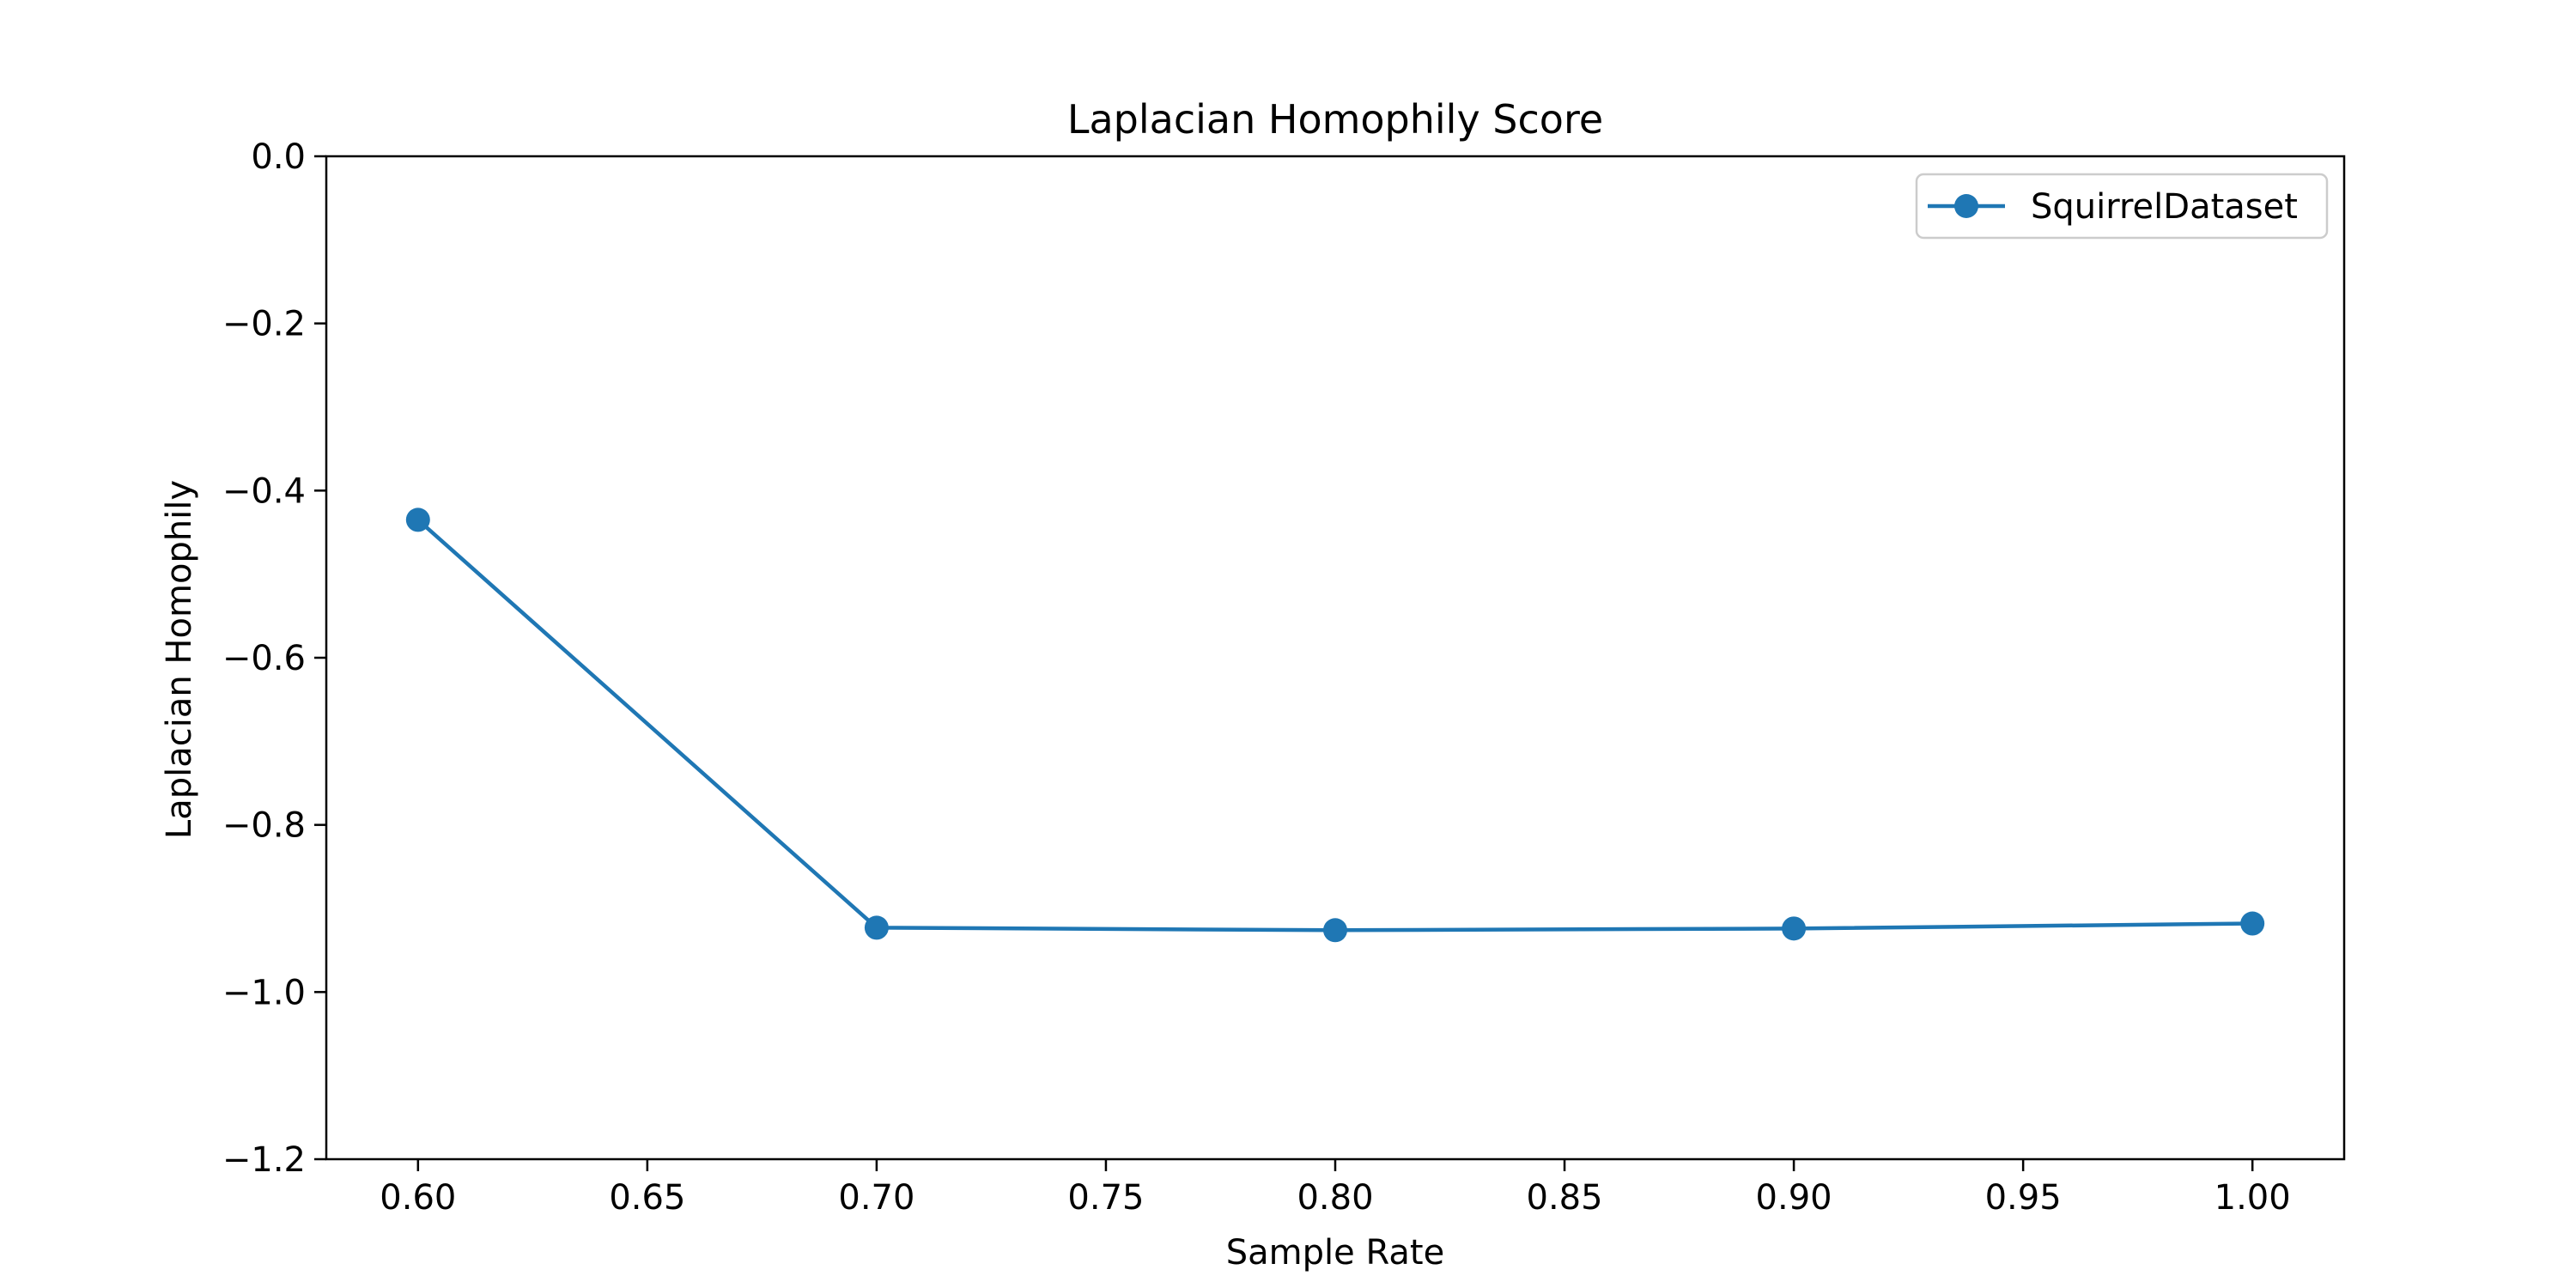 The width and height of the screenshot is (2576, 1288). I want to click on legend-entry-squirreldataset: SquirrelDataset, so click(2164, 207).